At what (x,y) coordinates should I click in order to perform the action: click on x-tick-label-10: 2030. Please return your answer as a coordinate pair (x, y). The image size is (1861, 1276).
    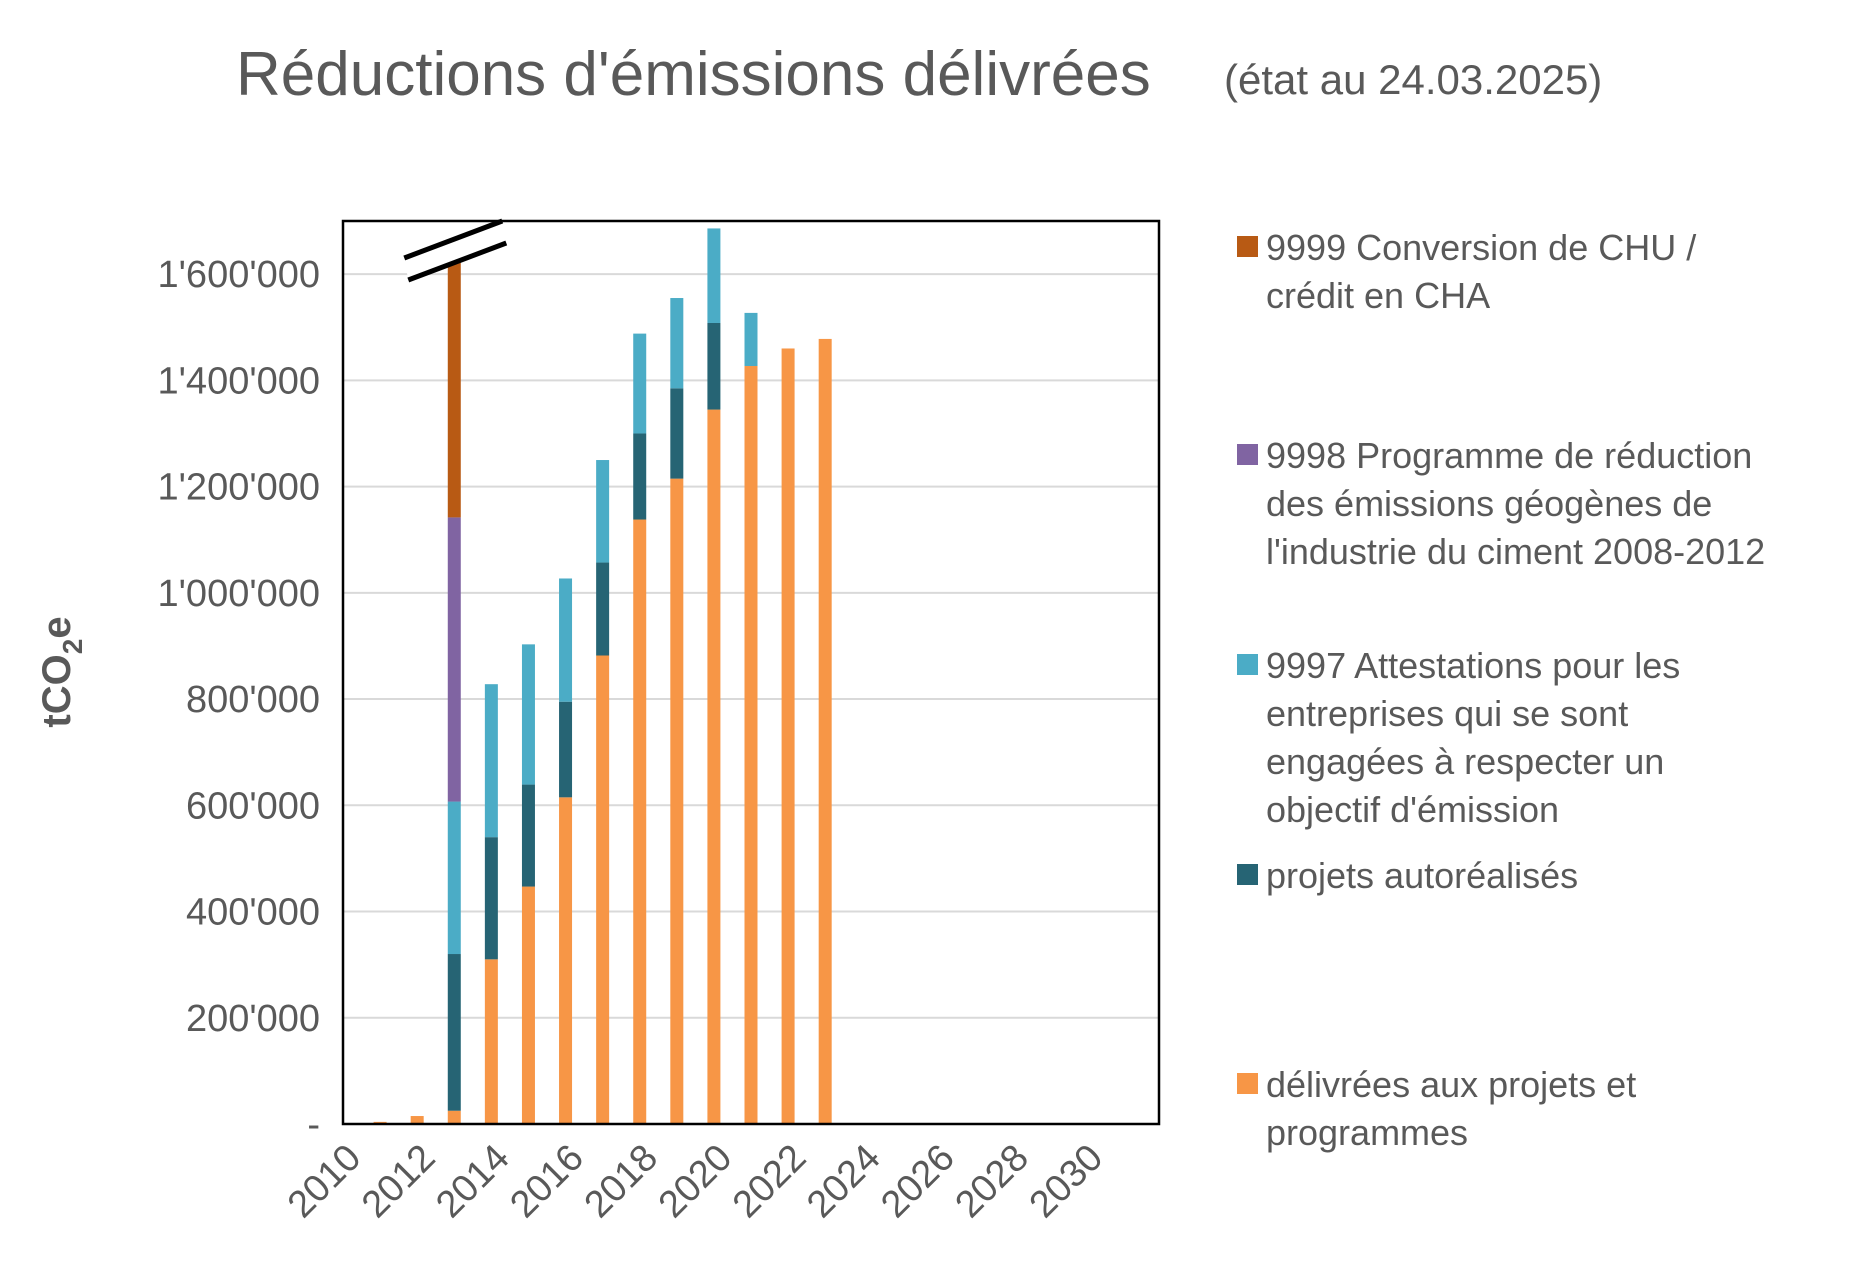
    Looking at the image, I should click on (1066, 1181).